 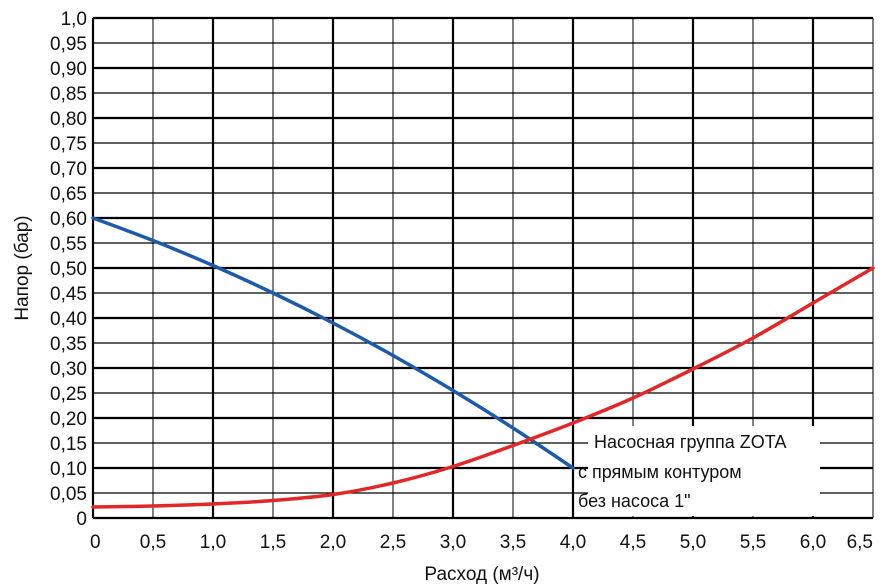 What do you see at coordinates (68, 194) in the screenshot?
I see `y-tick-label: 0,65` at bounding box center [68, 194].